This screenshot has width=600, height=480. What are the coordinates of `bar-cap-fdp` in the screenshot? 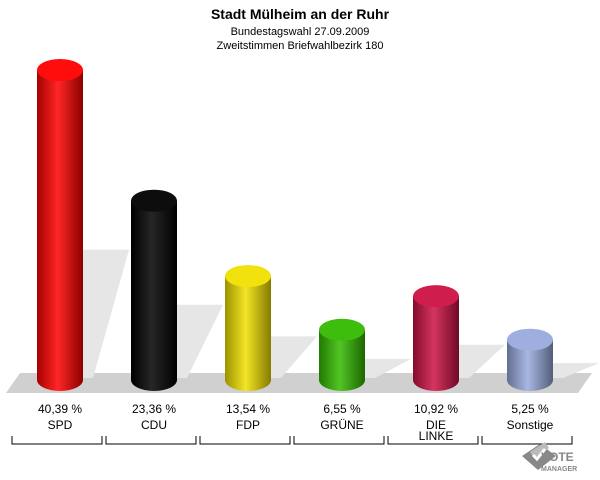 It's located at (248, 276).